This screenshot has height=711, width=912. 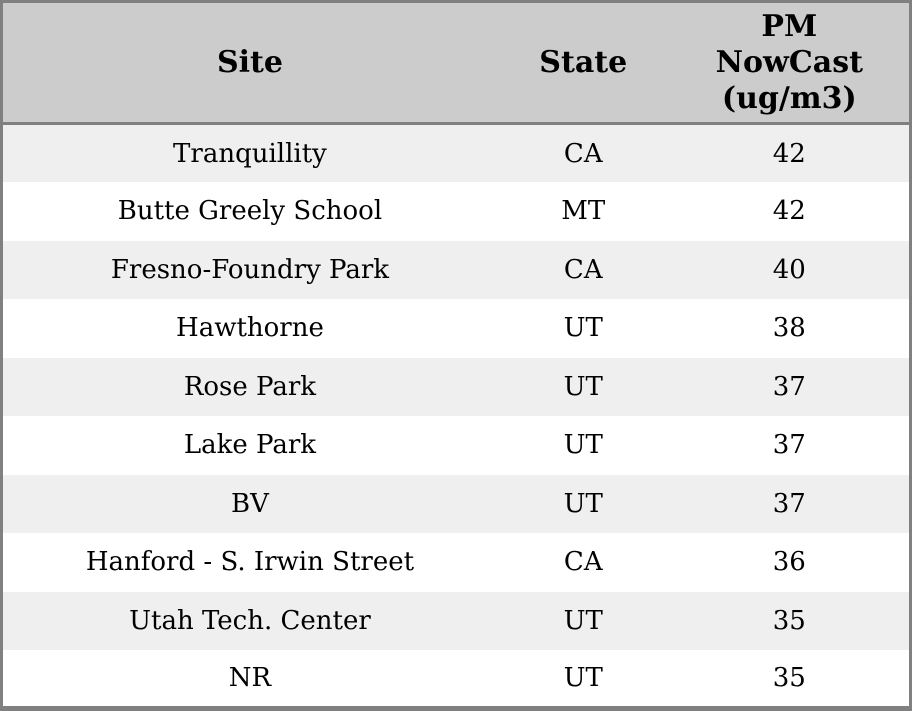 I want to click on site-cell: Hanford - S. Irwin Street, so click(x=250, y=562).